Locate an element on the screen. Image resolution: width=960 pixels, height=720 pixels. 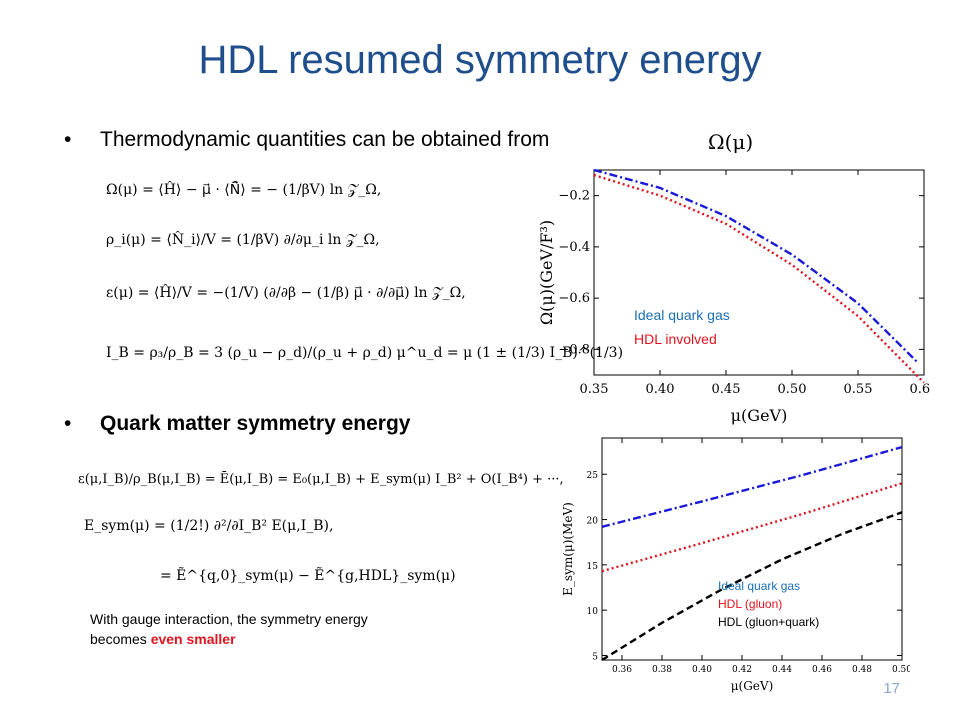
y-axis-label: Ω(μ)(GeV/F³) is located at coordinates (546, 272).